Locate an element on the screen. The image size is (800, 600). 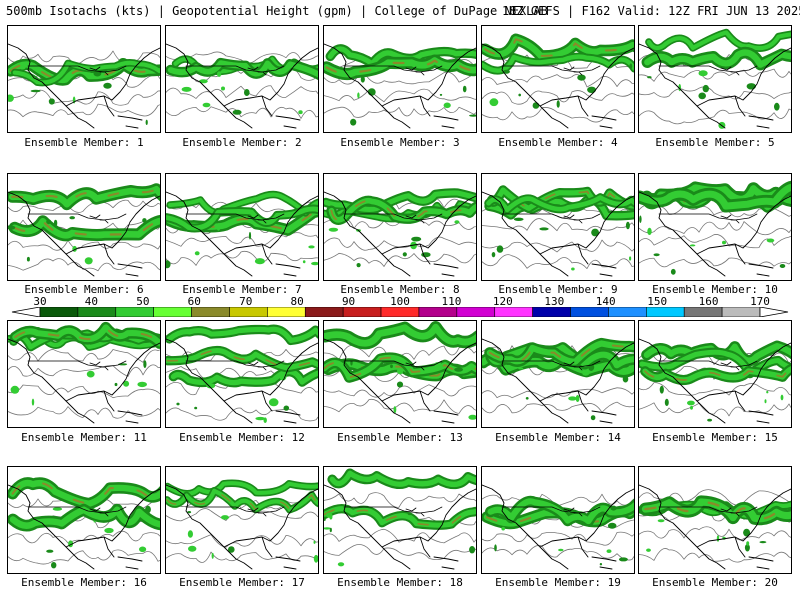
ensemble-member-label: Ensemble Member: 7 is located at coordinates (242, 289).